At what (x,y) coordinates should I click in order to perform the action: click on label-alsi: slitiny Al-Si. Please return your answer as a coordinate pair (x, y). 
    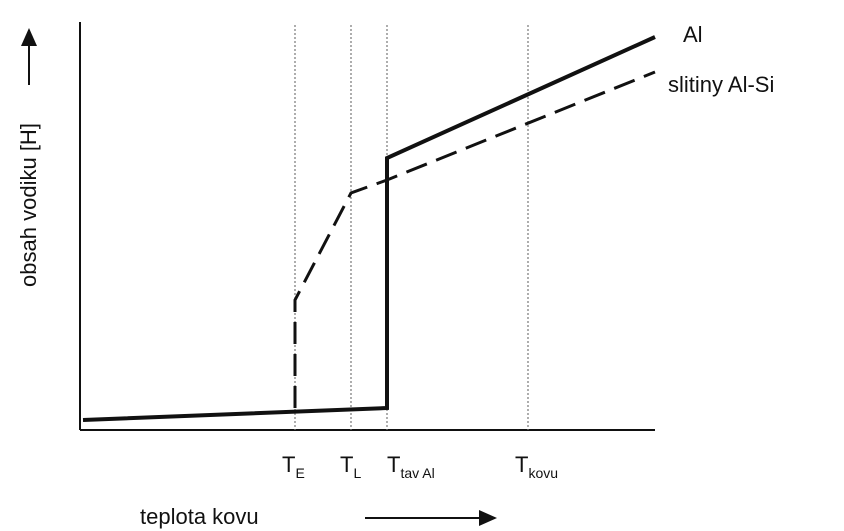
    Looking at the image, I should click on (721, 84).